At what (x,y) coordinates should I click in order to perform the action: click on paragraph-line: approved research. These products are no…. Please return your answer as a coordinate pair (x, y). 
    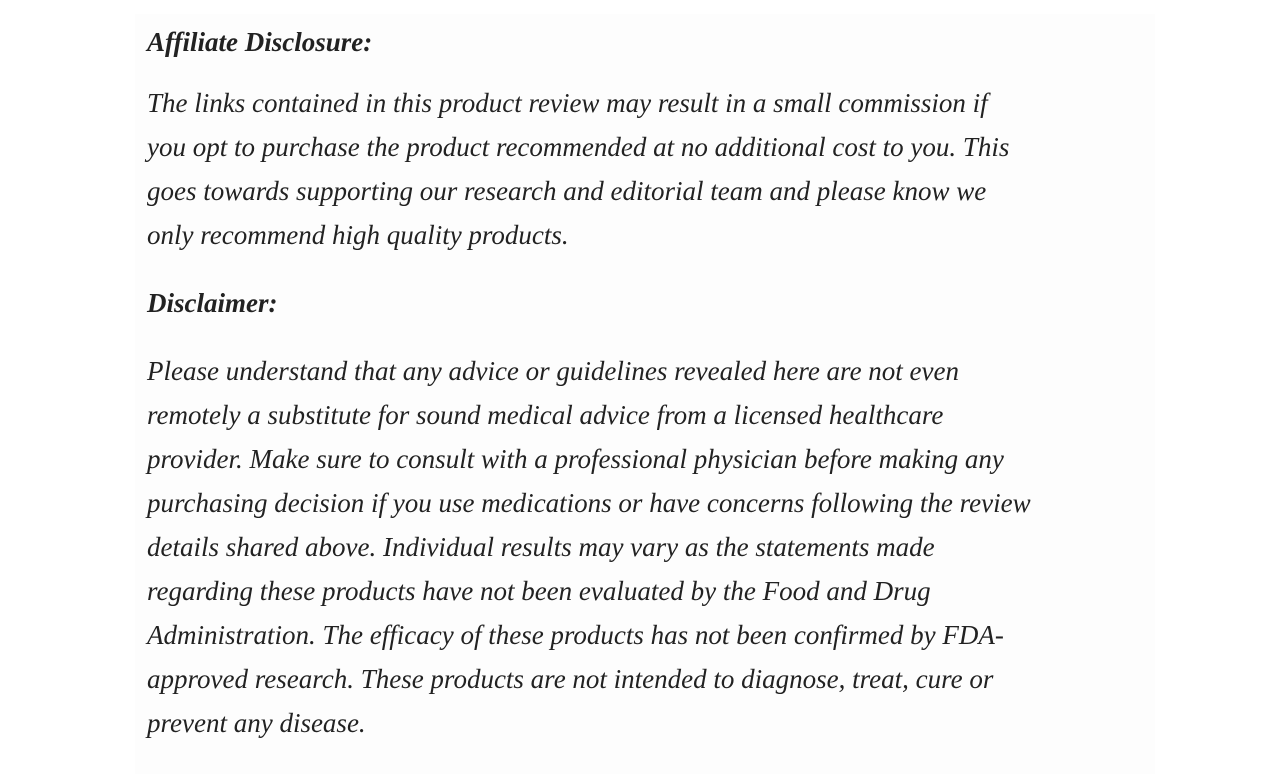
    Looking at the image, I should click on (570, 679).